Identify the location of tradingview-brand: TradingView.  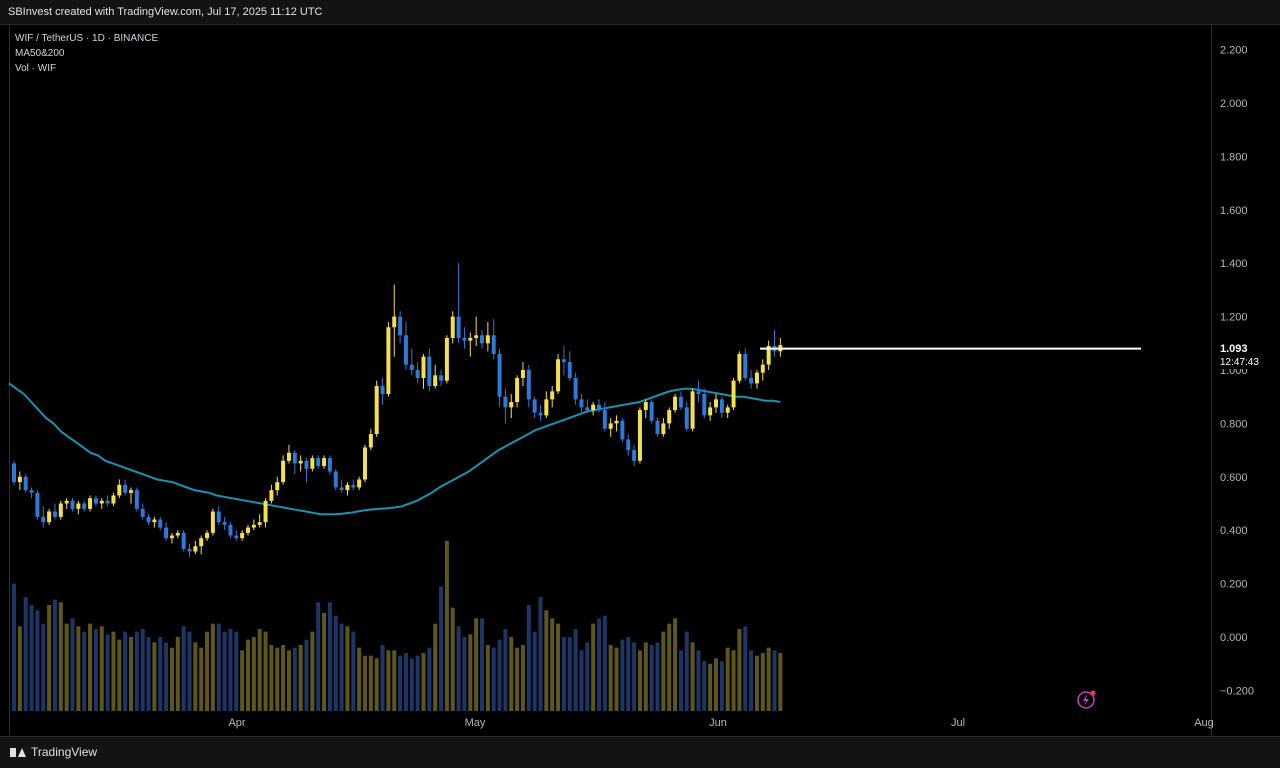
(64, 752).